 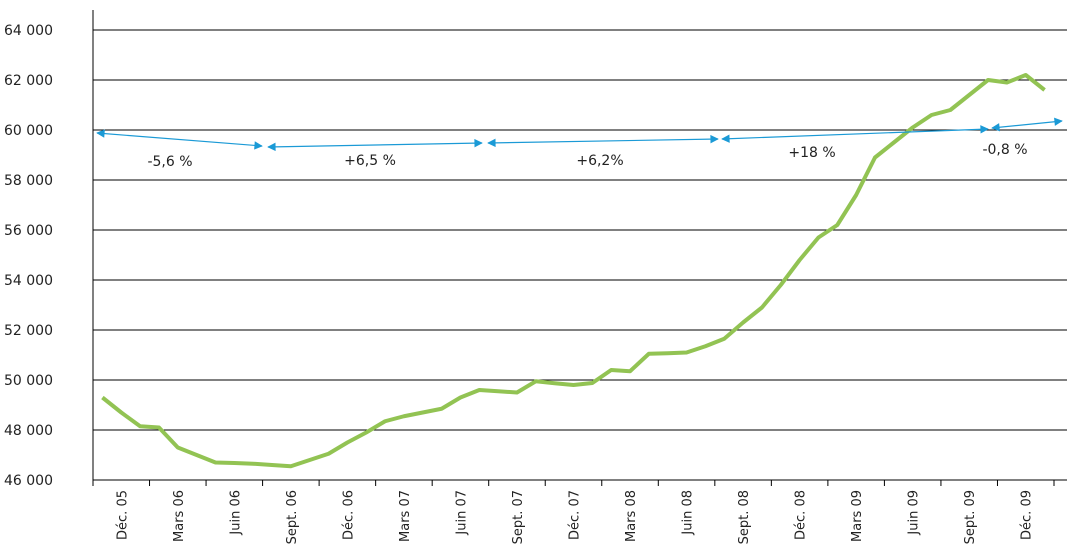 What do you see at coordinates (857, 516) in the screenshot?
I see `x-tick-label: Mars 09` at bounding box center [857, 516].